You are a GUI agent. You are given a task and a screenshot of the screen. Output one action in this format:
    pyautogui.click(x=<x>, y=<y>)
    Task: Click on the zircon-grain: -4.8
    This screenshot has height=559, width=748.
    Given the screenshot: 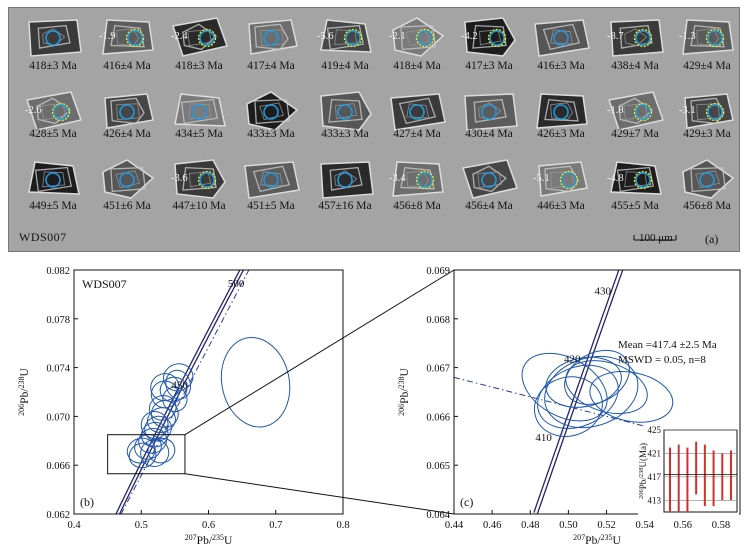 What is the action you would take?
    pyautogui.click(x=635, y=180)
    